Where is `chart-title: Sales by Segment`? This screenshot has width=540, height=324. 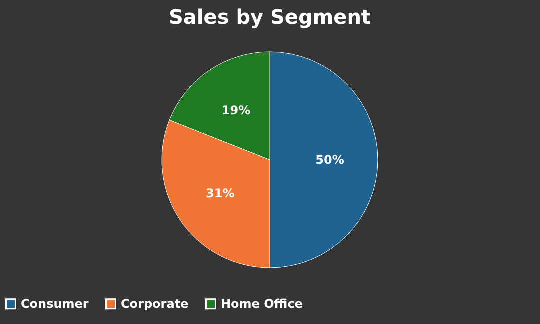 chart-title: Sales by Segment is located at coordinates (270, 17).